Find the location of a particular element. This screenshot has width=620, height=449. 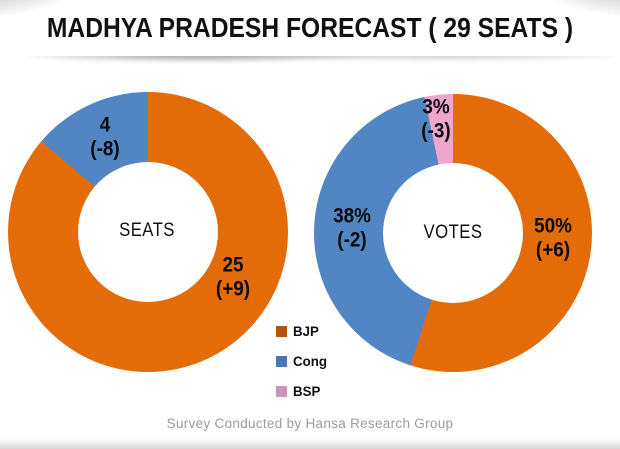

survey-credit: Survey Conducted by Hansa Research Group is located at coordinates (310, 423).